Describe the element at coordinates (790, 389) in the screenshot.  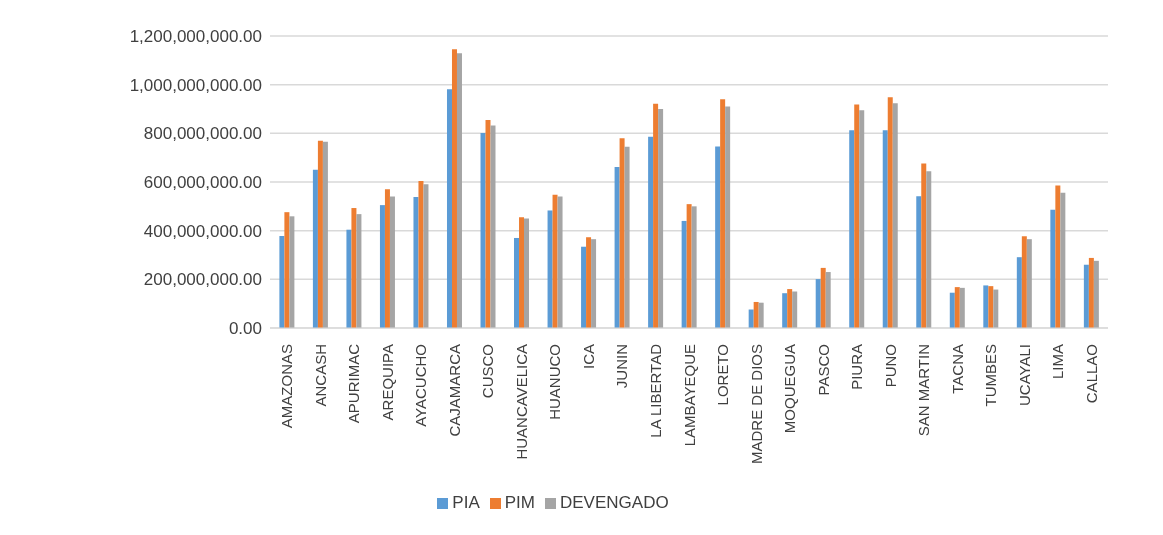
I see `x-tick-label: MOQUEGUA` at that location.